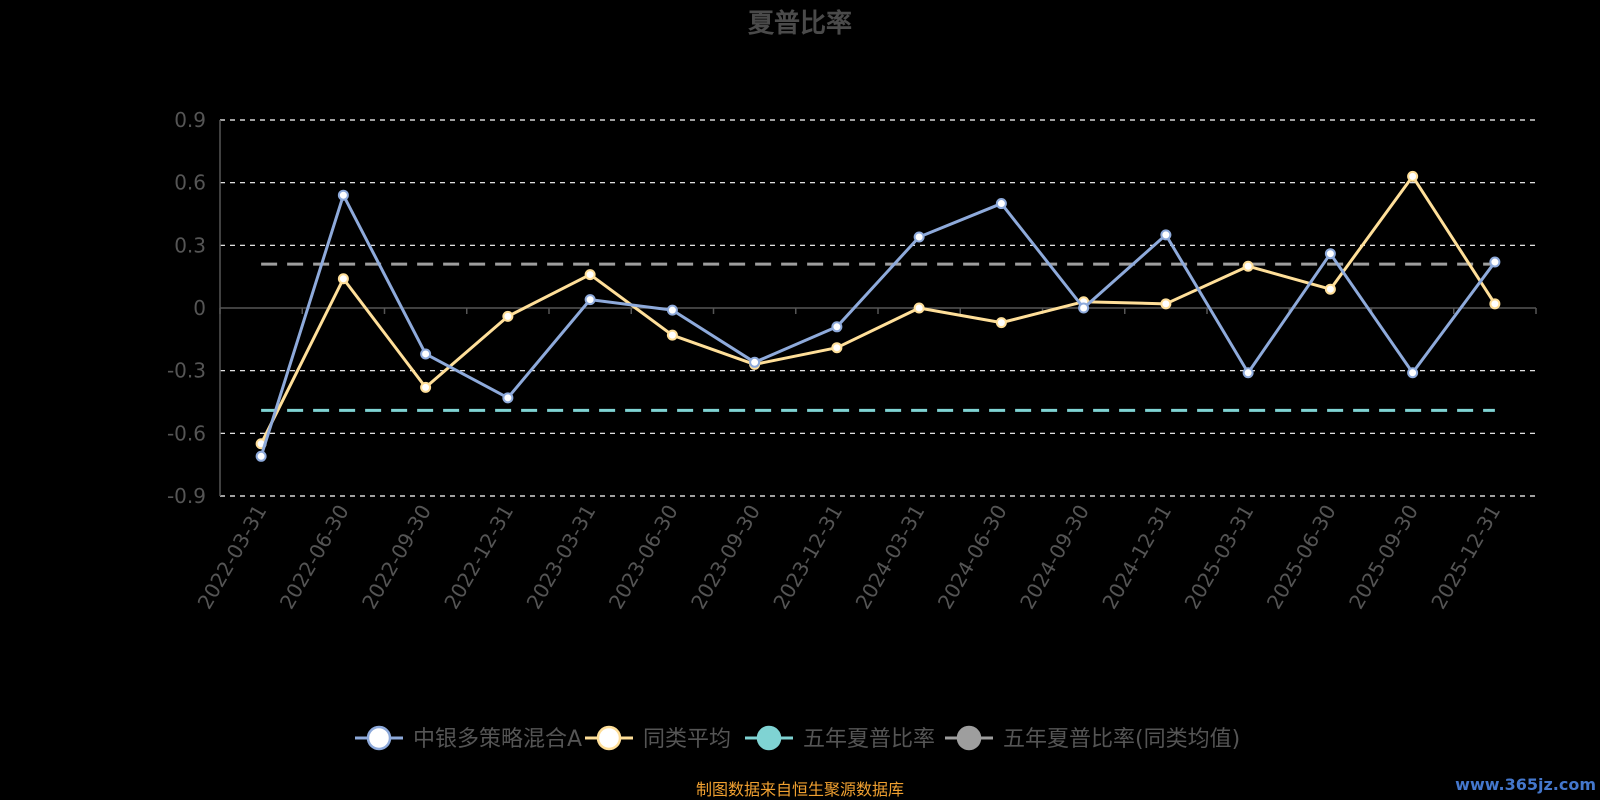  Describe the element at coordinates (687, 739) in the screenshot. I see `legend-label: 同类平均` at that location.